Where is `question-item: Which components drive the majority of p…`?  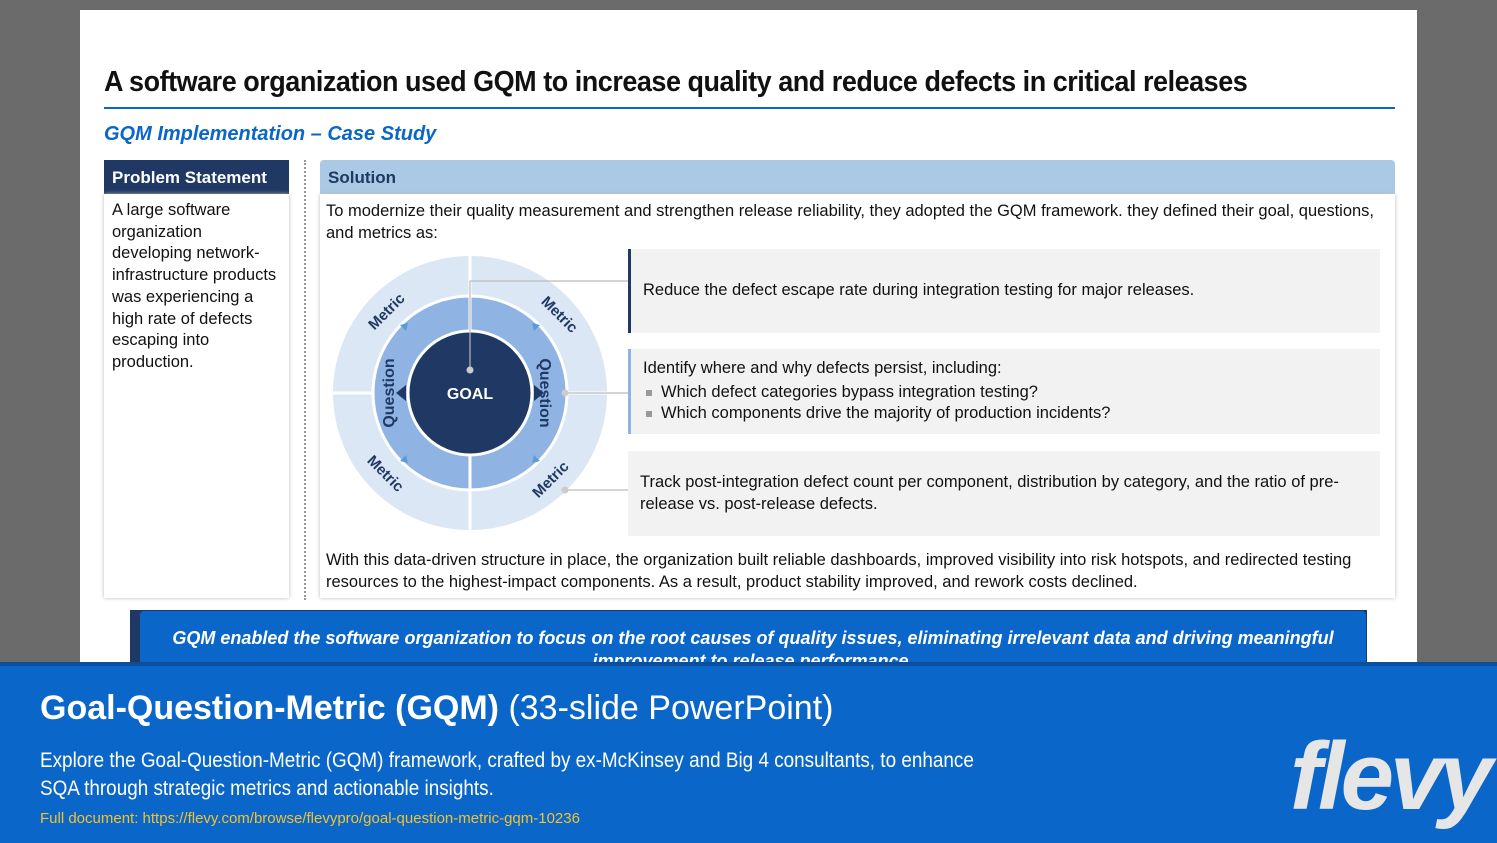 question-item: Which components drive the majority of p… is located at coordinates (1013, 414).